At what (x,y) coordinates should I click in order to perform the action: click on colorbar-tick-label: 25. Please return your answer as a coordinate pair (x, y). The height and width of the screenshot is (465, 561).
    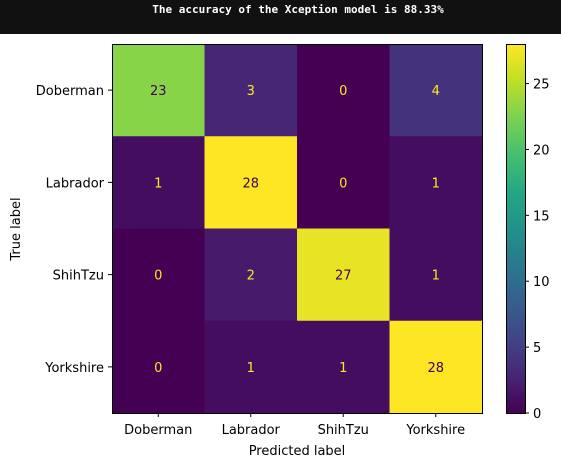
    Looking at the image, I should click on (541, 85).